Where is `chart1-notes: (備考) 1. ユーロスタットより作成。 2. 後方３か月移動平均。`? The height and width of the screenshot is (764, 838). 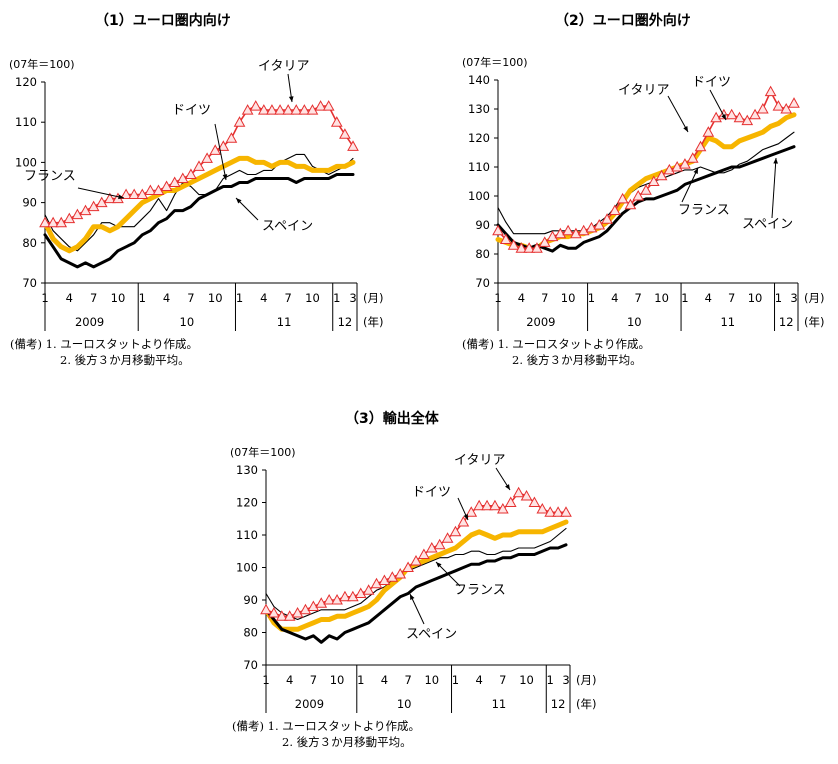
chart1-notes: (備考) 1. ユーロスタットより作成。 2. 後方３か月移動平均。 is located at coordinates (104, 352).